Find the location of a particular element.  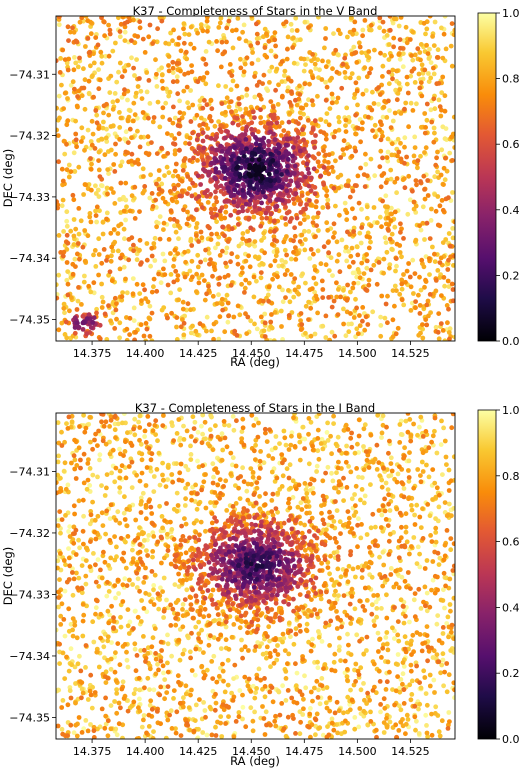

y-tick-label: −74.34 is located at coordinates (29, 258).